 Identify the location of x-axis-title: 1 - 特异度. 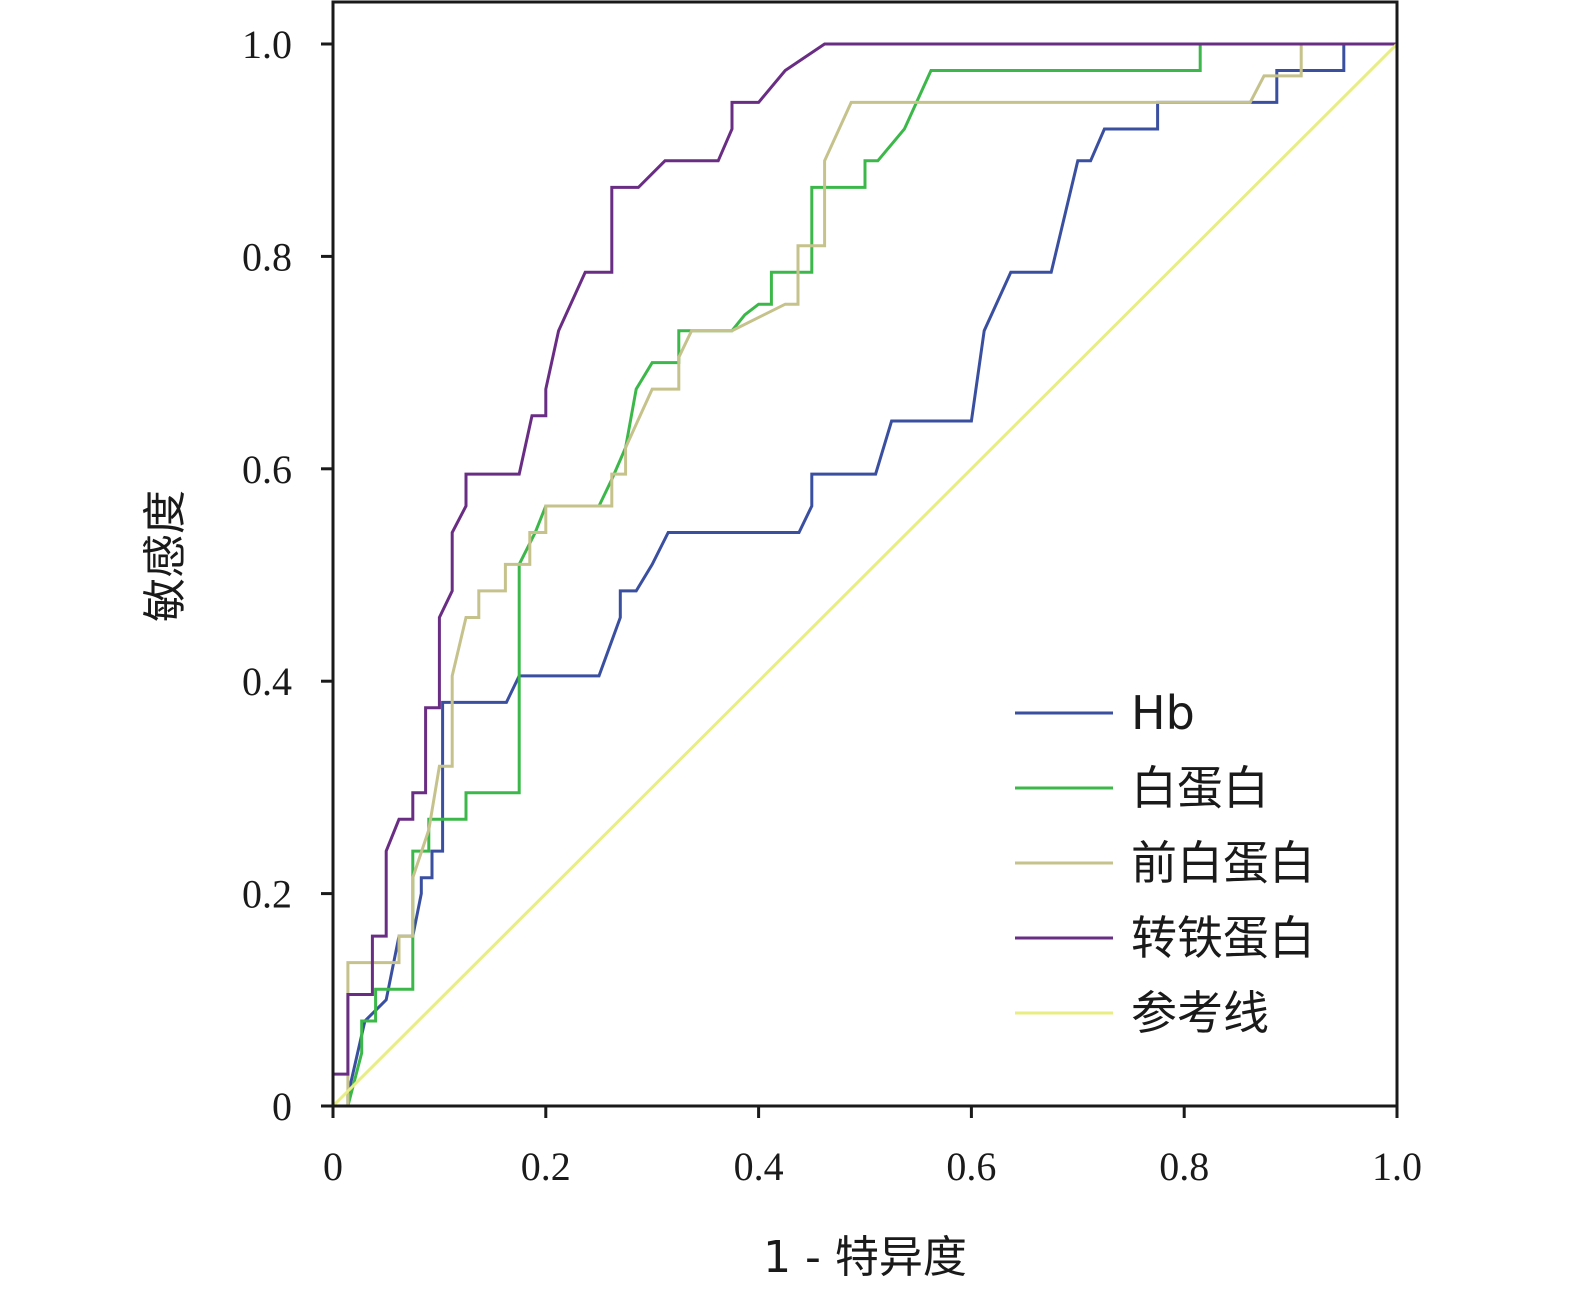
(865, 1257).